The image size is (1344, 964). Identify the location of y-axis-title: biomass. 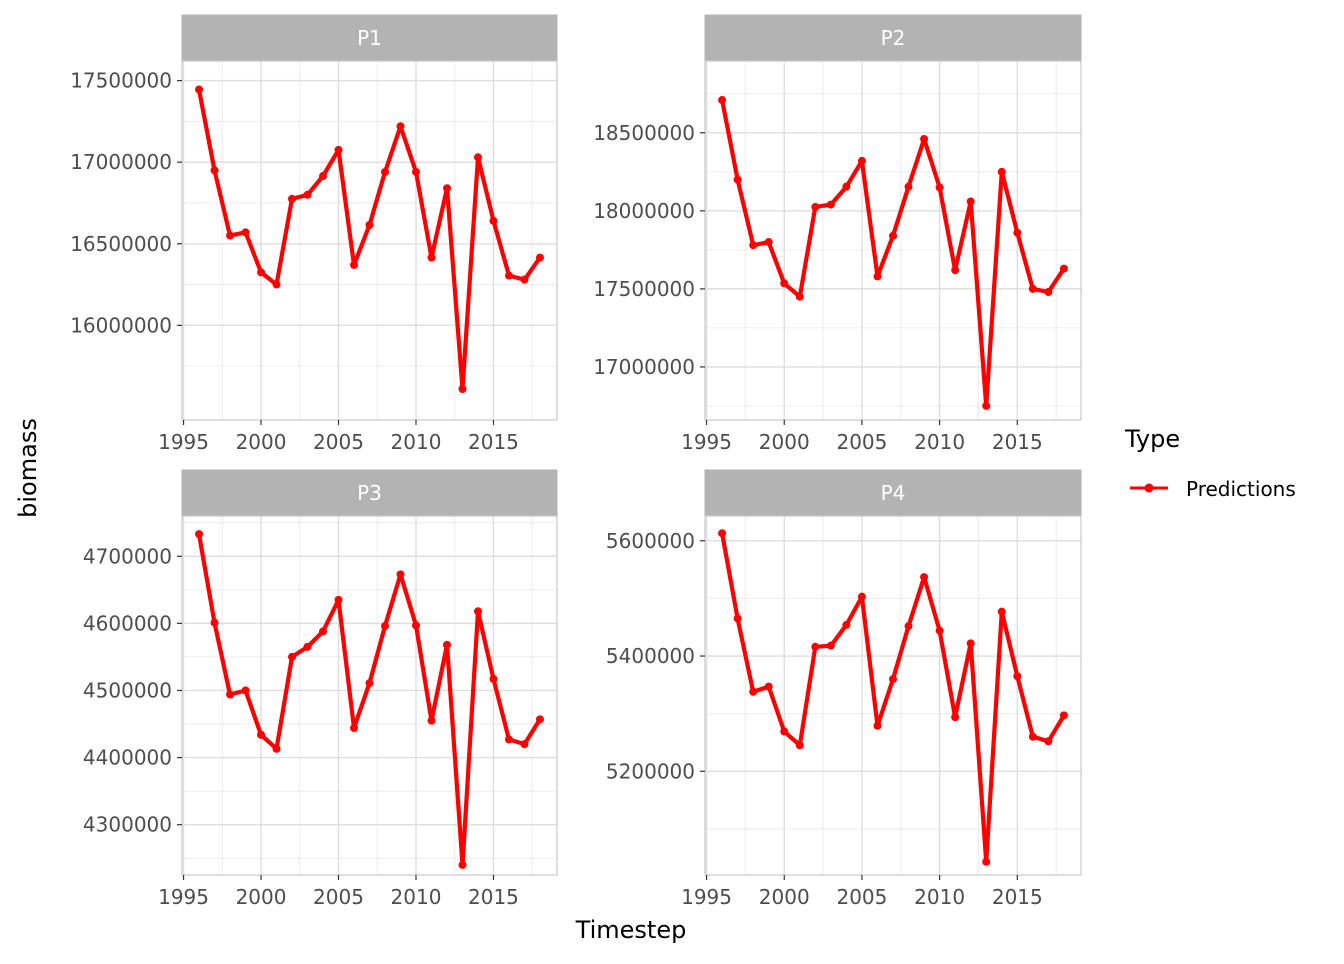
(28, 468).